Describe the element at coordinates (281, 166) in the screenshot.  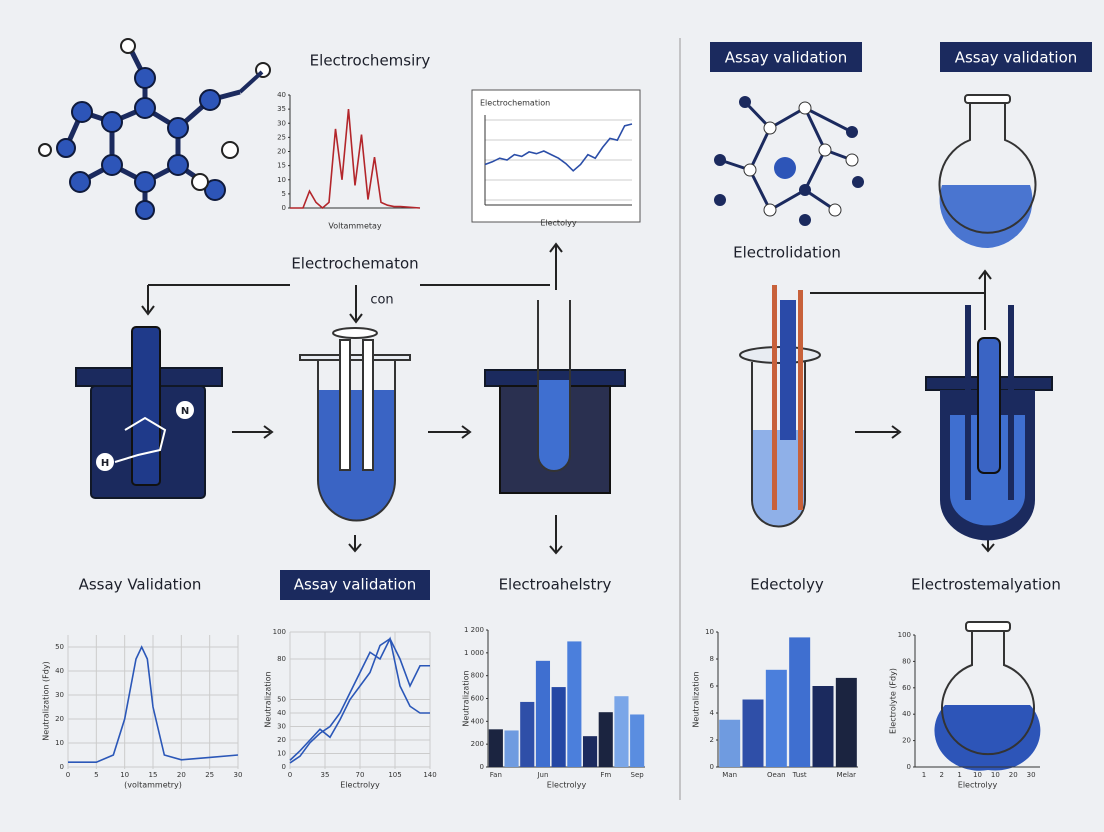
I see `y-tick-label: 15` at that location.